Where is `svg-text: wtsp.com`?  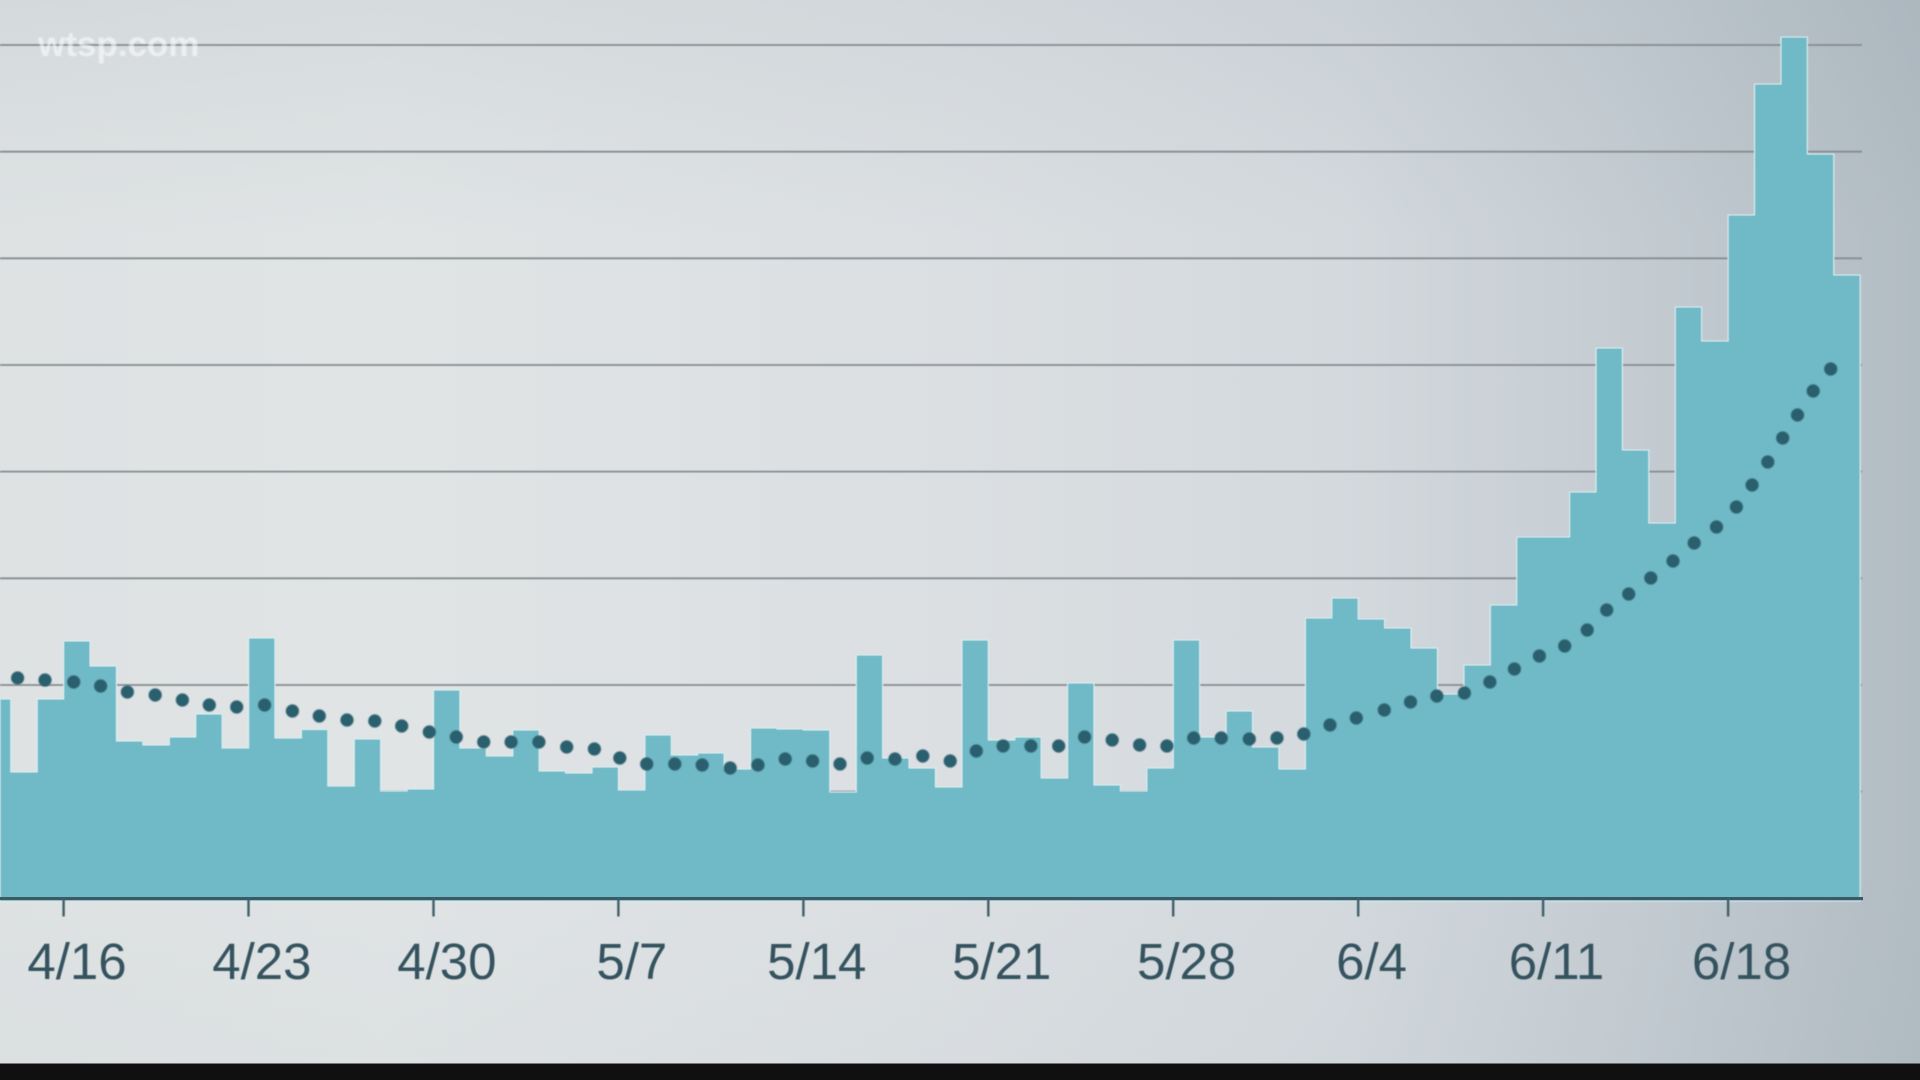 svg-text: wtsp.com is located at coordinates (118, 44).